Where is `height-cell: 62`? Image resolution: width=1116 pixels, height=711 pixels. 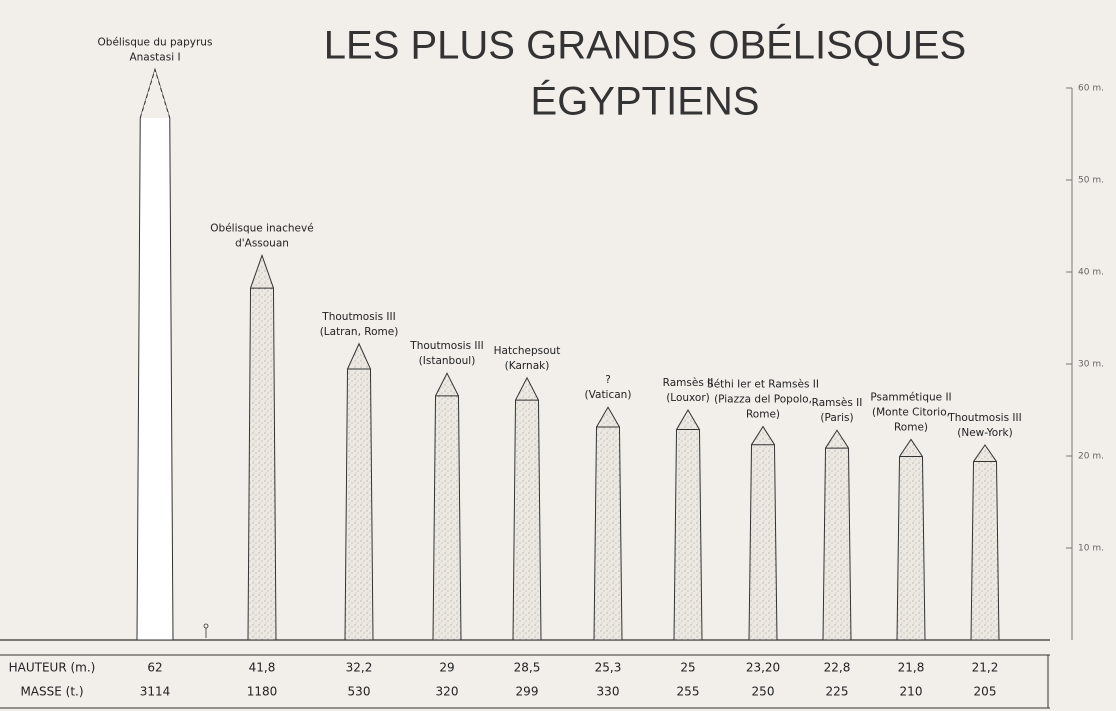 height-cell: 62 is located at coordinates (154, 668).